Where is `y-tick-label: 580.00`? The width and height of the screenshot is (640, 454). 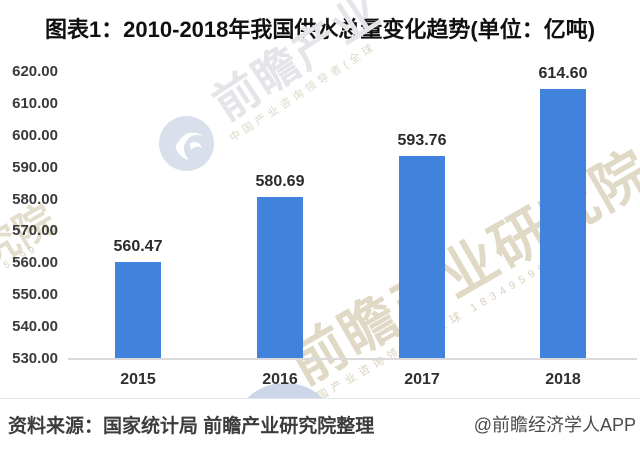
y-tick-label: 580.00 is located at coordinates (35, 199).